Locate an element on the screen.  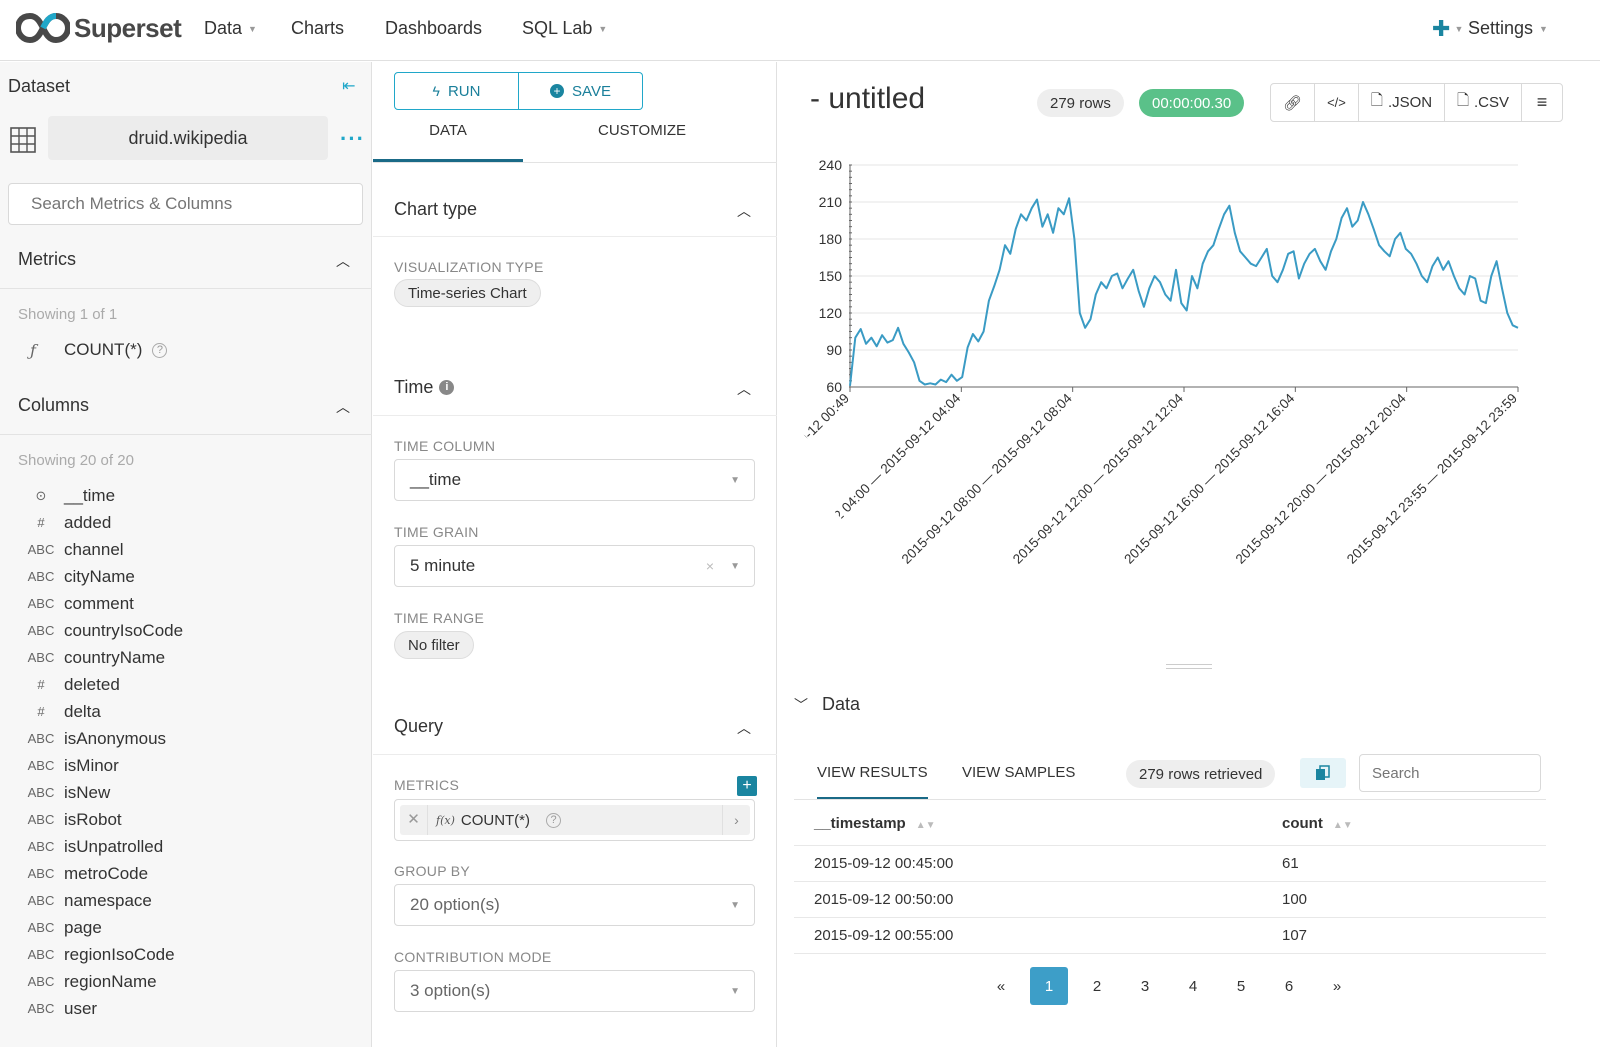
columns-section-title: Columns is located at coordinates (54, 405).